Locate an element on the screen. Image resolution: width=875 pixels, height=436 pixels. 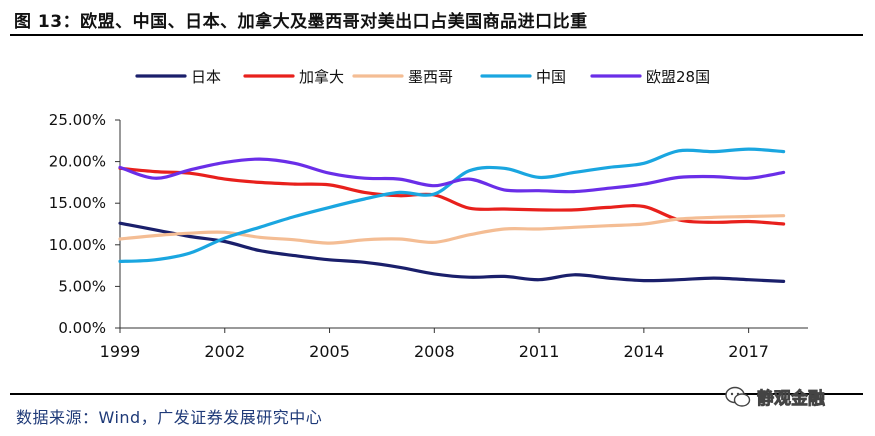
title-rule is located at coordinates (436, 35).